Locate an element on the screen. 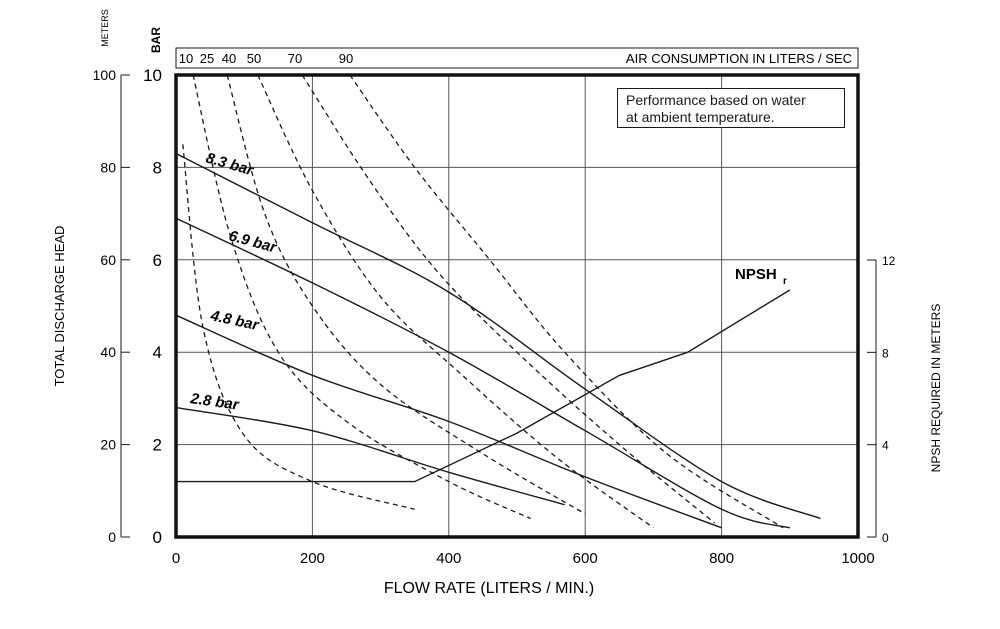  meters-tick-label: 80 is located at coordinates (108, 167).